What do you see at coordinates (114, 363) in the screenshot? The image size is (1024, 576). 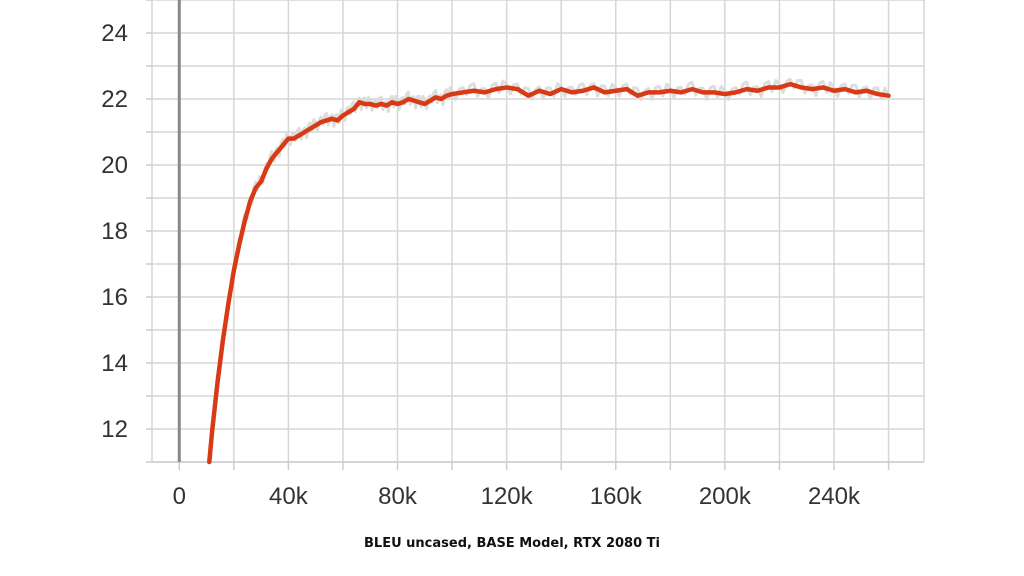 I see `y-tick-label: 14` at bounding box center [114, 363].